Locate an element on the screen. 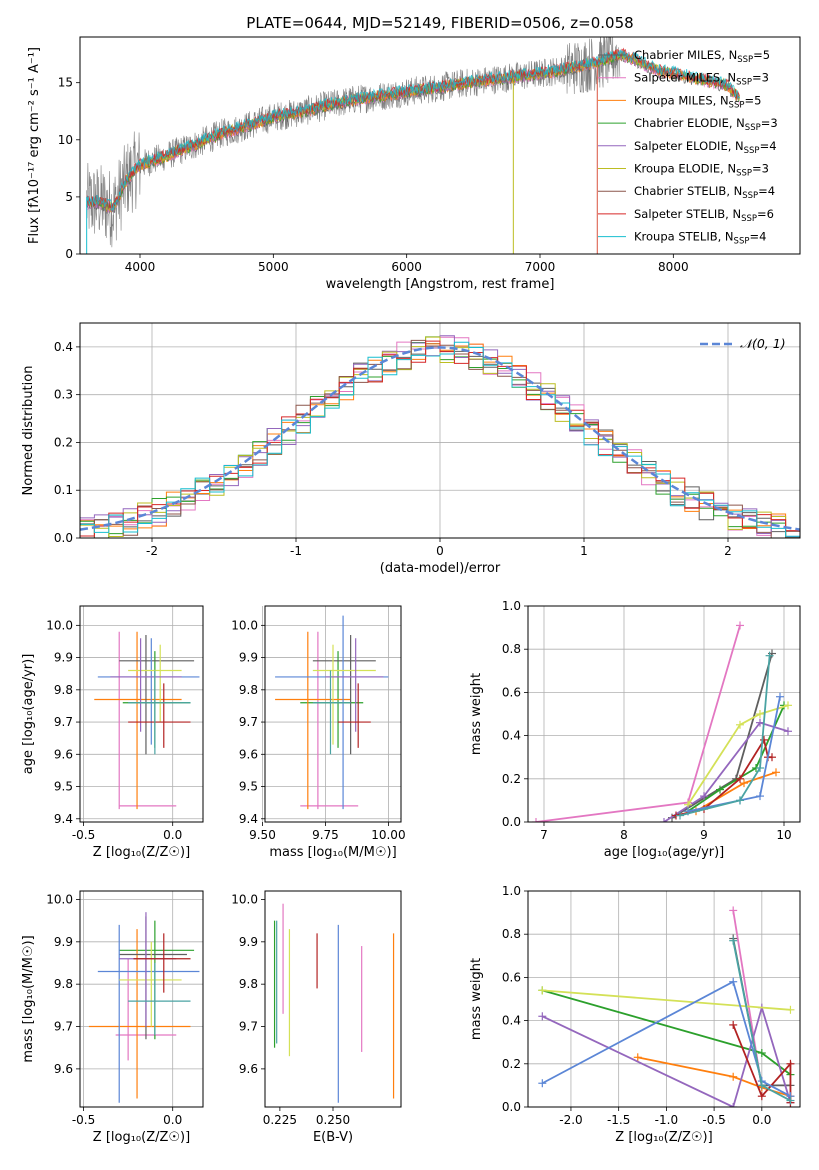 The width and height of the screenshot is (819, 1170). y-tick-label: 9.5 is located at coordinates (63, 787).